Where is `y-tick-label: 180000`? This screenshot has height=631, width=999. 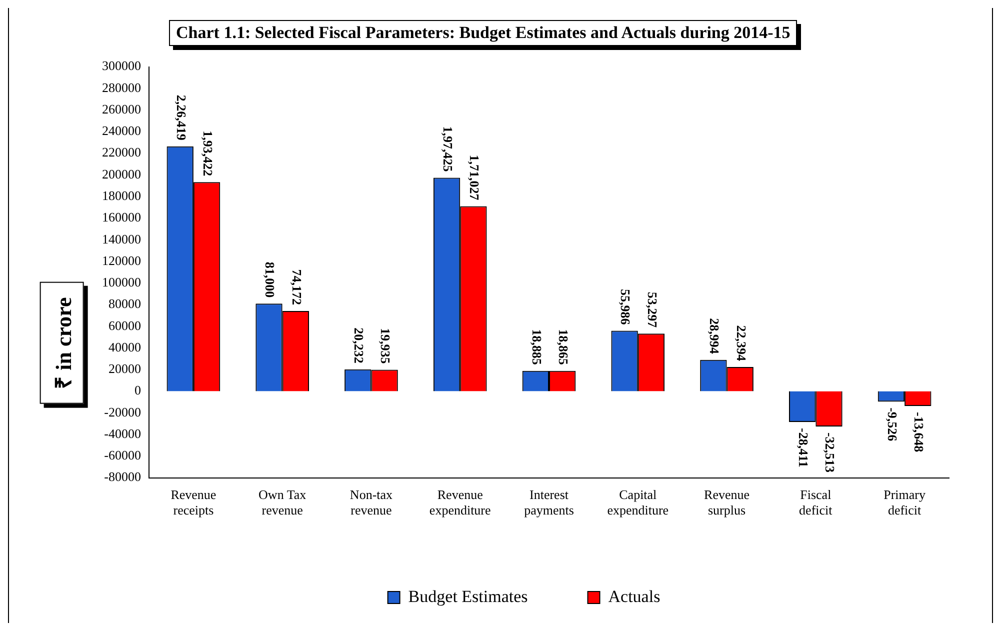 y-tick-label: 180000 is located at coordinates (121, 196).